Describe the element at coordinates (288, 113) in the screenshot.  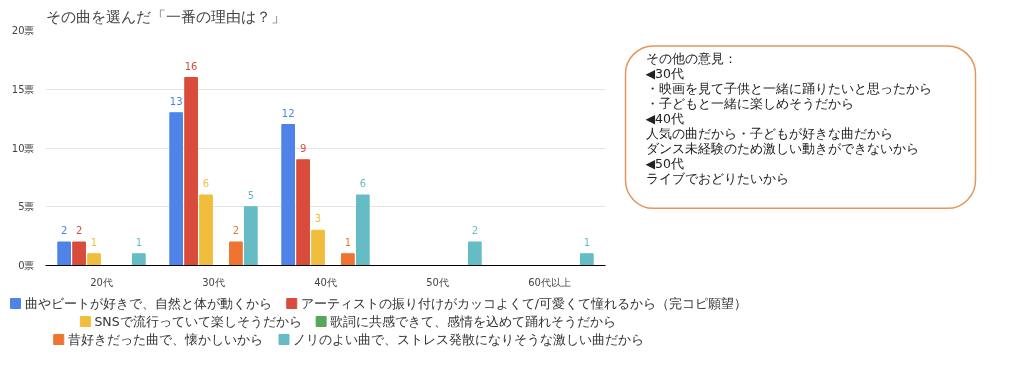
I see `data-label: 12` at that location.